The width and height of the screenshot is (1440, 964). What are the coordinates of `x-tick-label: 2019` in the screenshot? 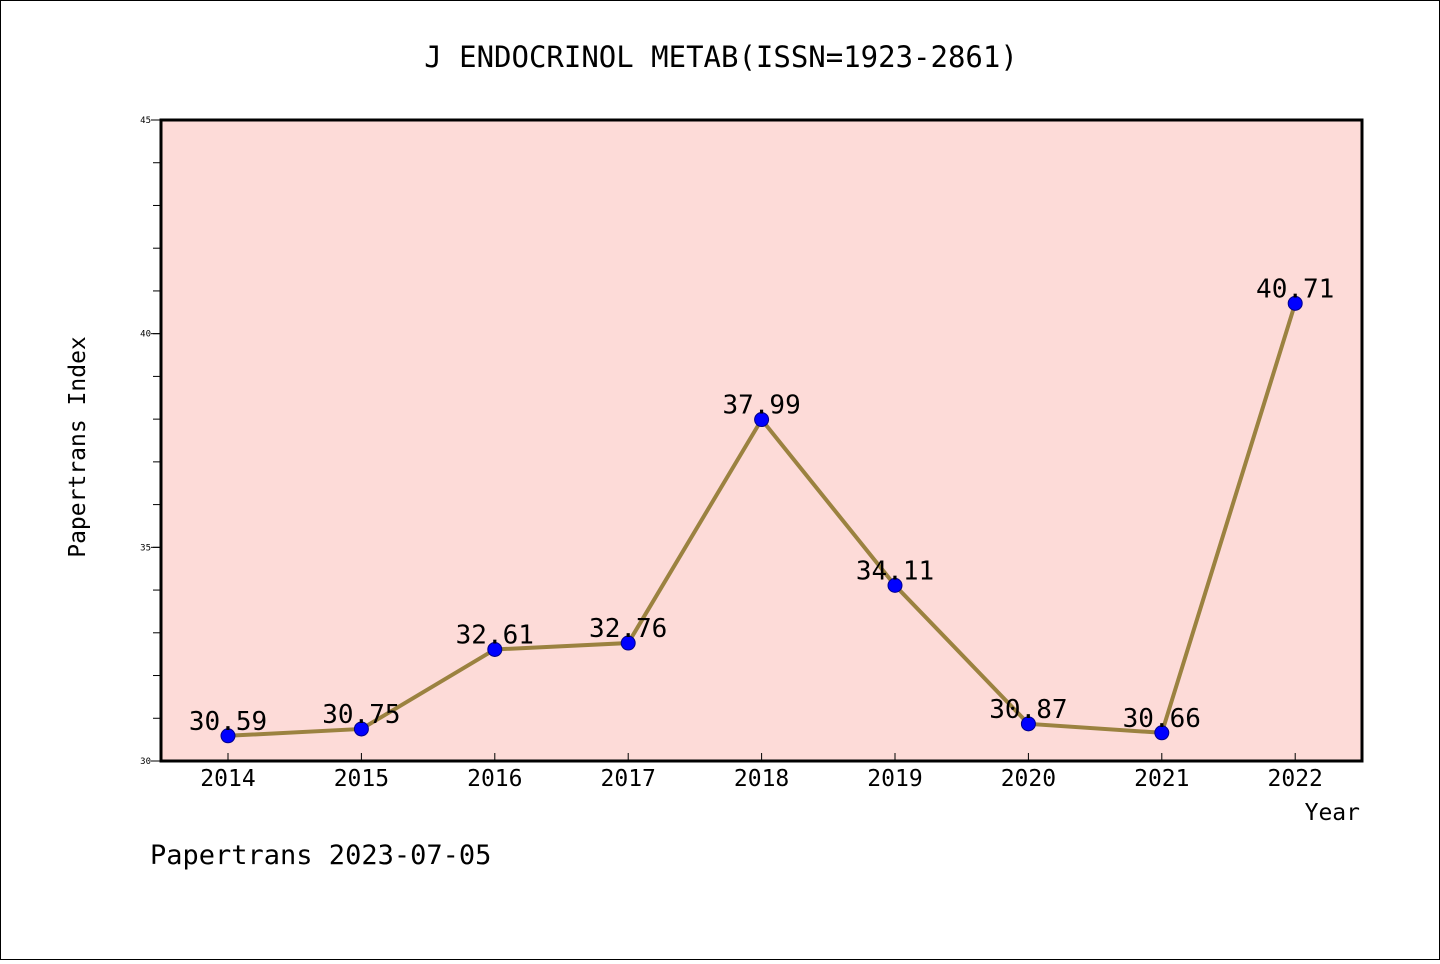 It's located at (894, 779).